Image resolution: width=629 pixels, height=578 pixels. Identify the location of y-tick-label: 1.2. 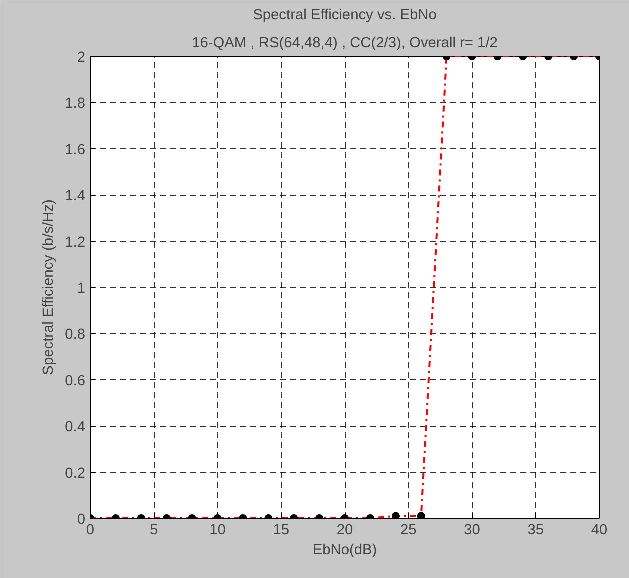
(75, 242).